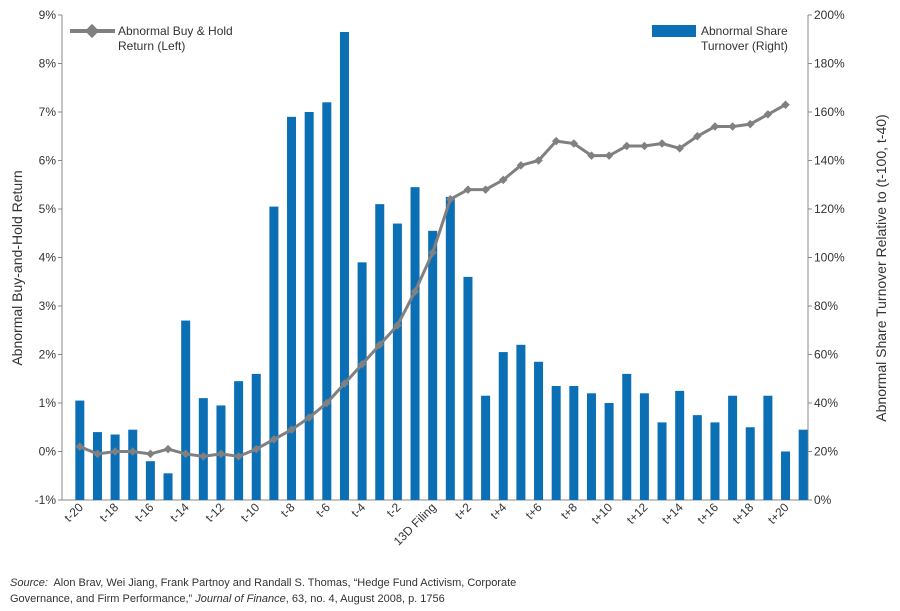 The image size is (900, 611). What do you see at coordinates (29, 583) in the screenshot?
I see `source-label: Source:` at bounding box center [29, 583].